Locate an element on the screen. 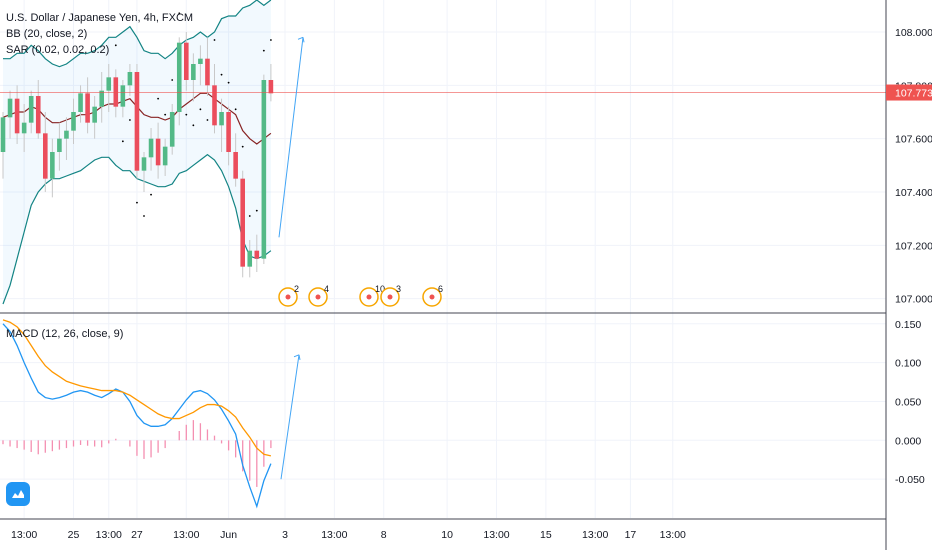 This screenshot has width=932, height=555. signal-line is located at coordinates (137, 388).